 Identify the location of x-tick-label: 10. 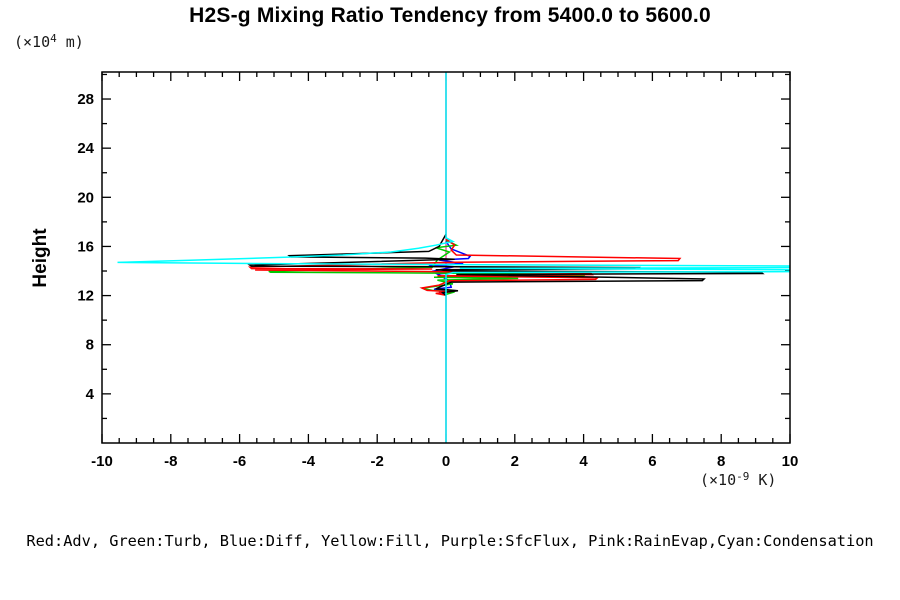
(790, 461).